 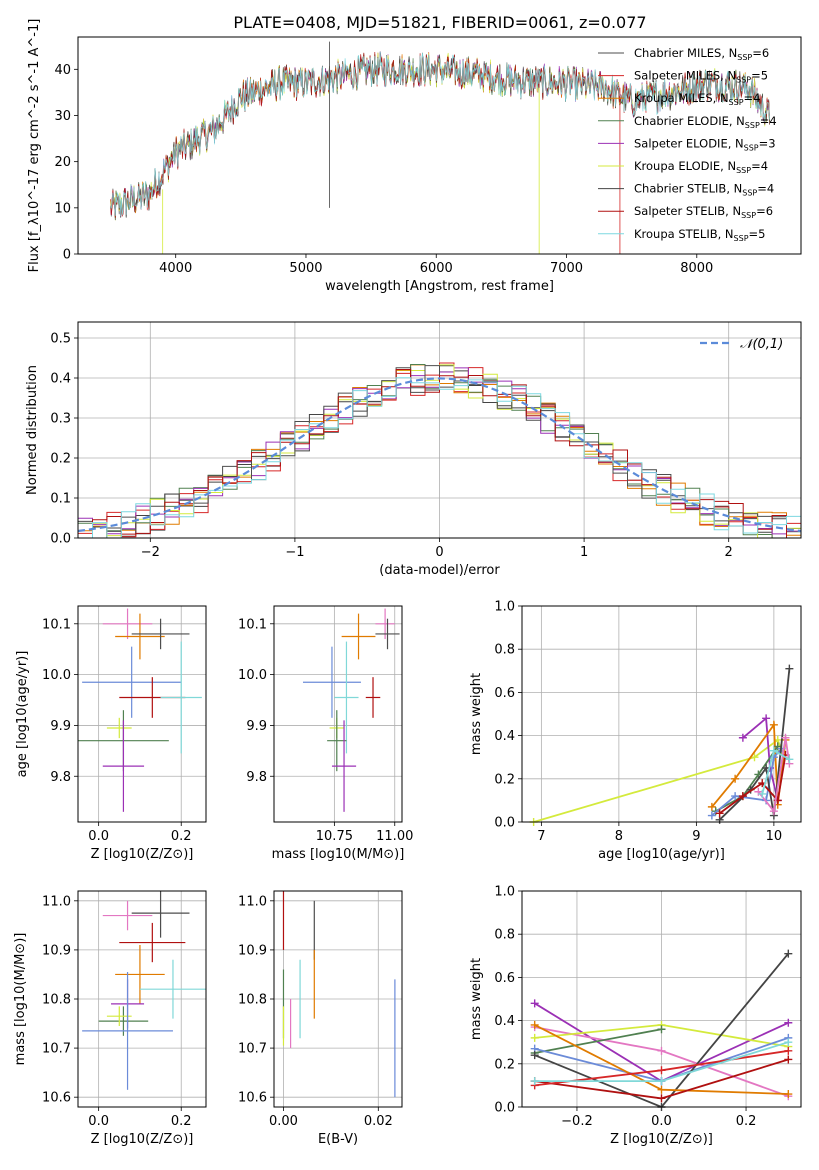 What do you see at coordinates (305, 268) in the screenshot?
I see `x-tick-label: 5000` at bounding box center [305, 268].